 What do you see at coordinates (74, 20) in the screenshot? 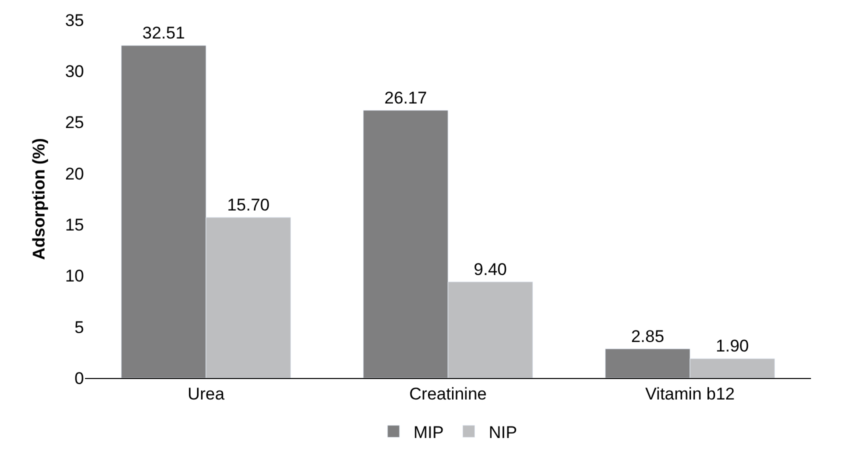
I see `y-tick-label: 35` at bounding box center [74, 20].